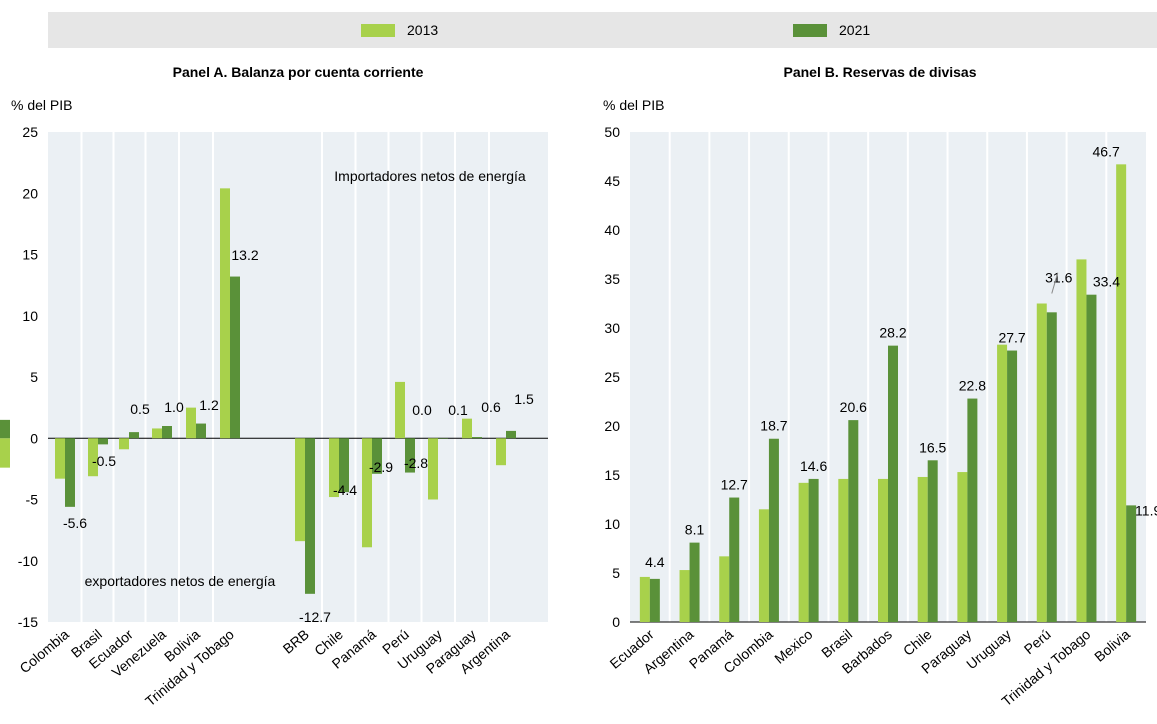 This screenshot has width=1157, height=724. What do you see at coordinates (42, 105) in the screenshot?
I see `panel-a-ylabel: % del PIB` at bounding box center [42, 105].